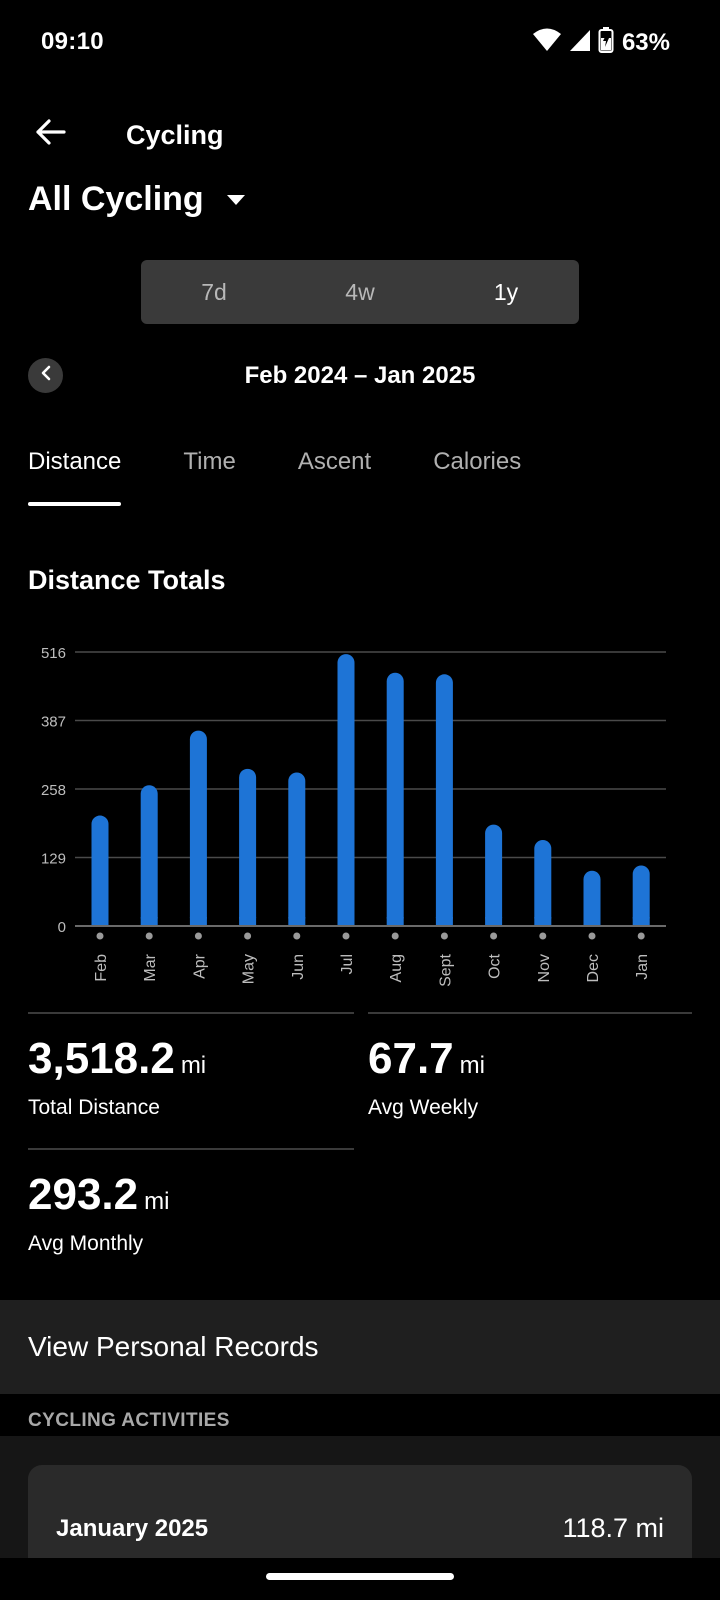 The image size is (720, 1600). I want to click on bar-apr, so click(198, 828).